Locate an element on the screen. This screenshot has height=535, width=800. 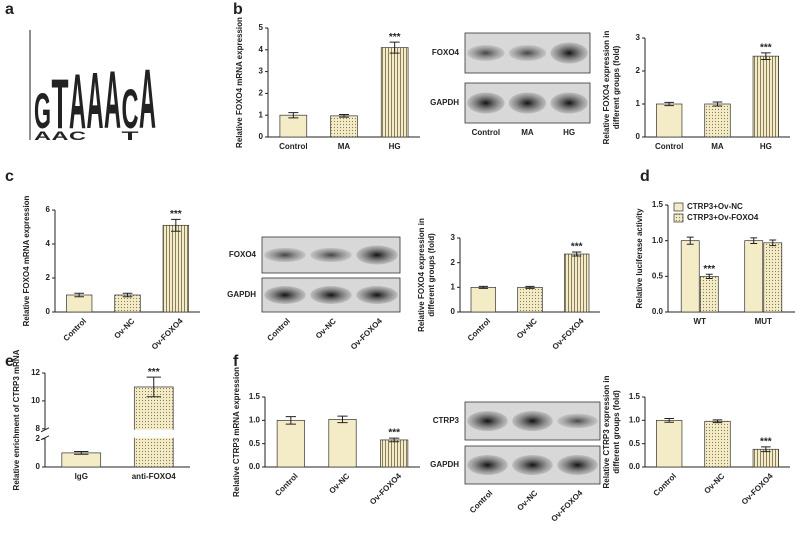
y-tick-label: 4 is located at coordinates (48, 243).